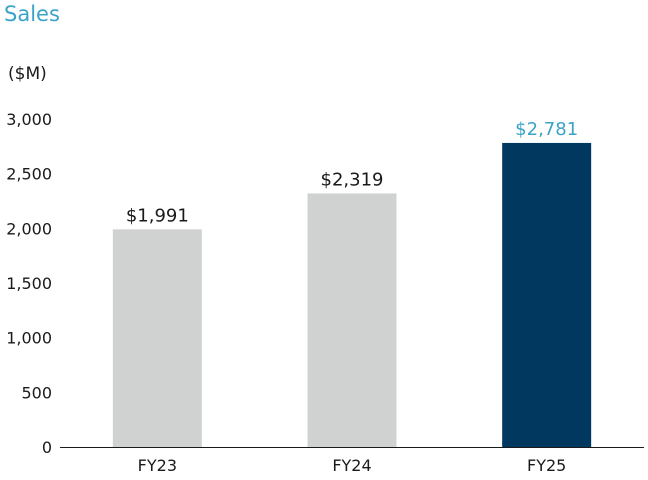  I want to click on y-tick-label: 1,000, so click(29, 338).